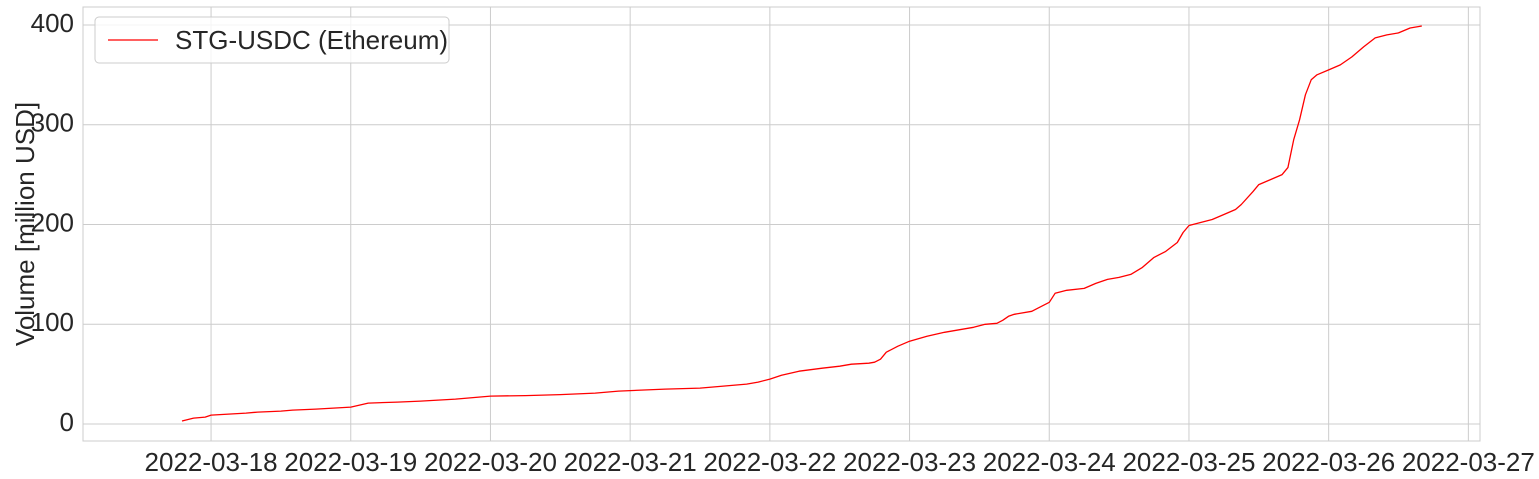 The width and height of the screenshot is (1539, 479). I want to click on y-axis-ticks: 0 100 200 300 400, so click(52, 222).